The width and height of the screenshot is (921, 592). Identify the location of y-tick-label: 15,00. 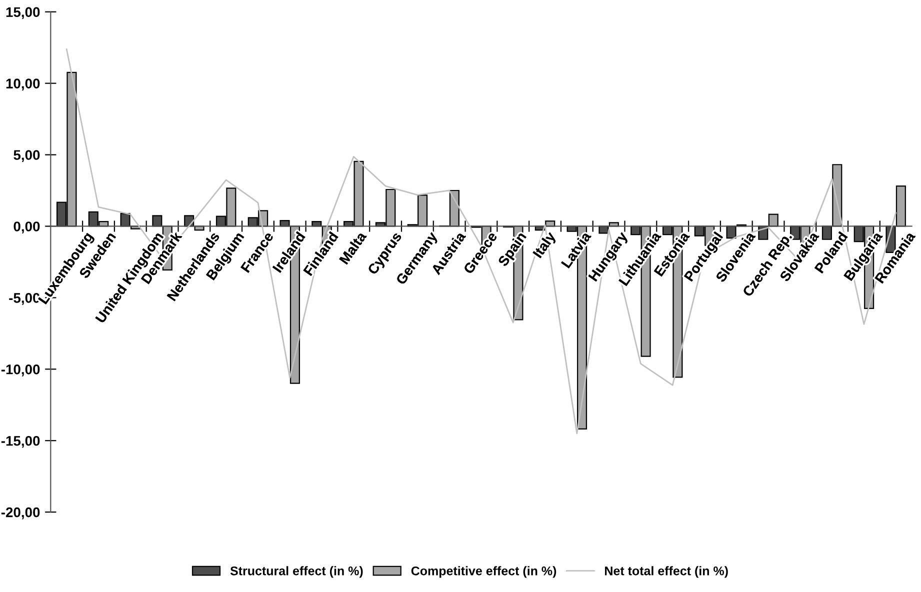
(23, 13).